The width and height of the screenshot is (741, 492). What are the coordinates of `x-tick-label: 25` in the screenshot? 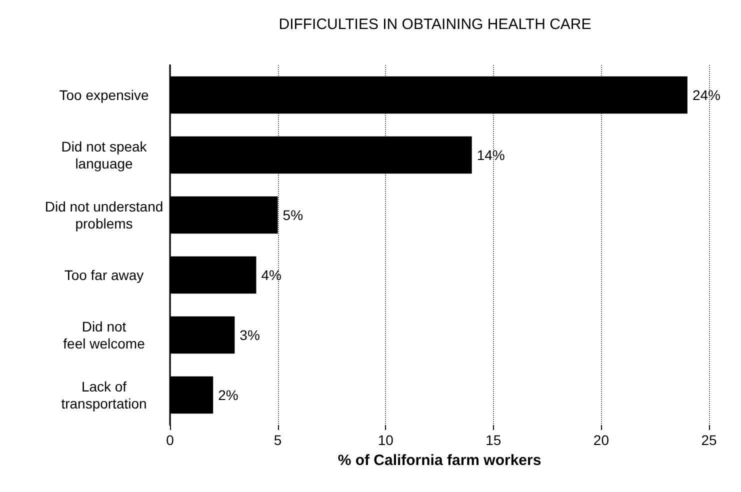 It's located at (709, 440).